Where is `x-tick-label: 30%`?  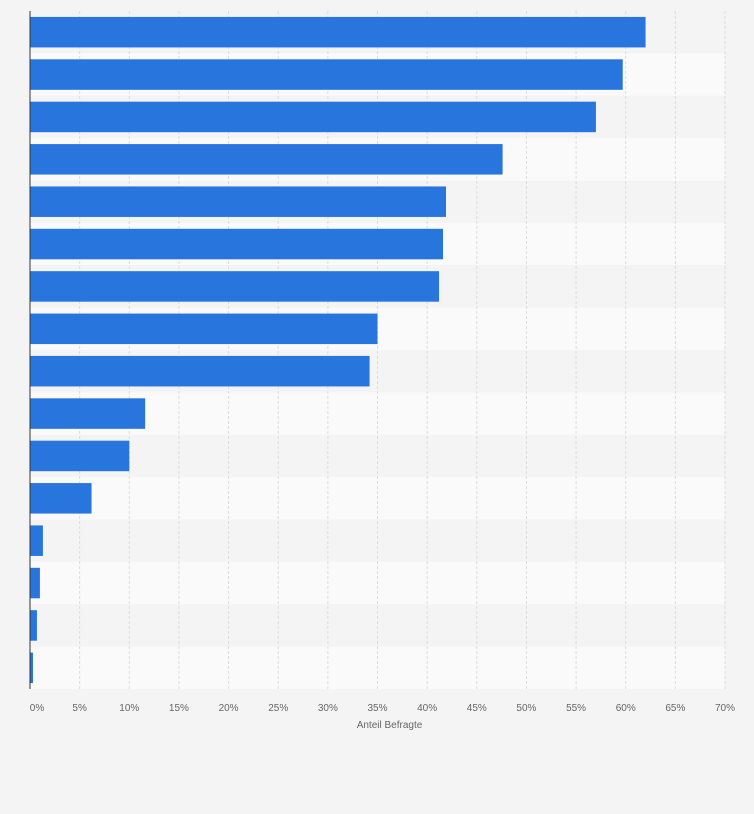
x-tick-label: 30% is located at coordinates (328, 708).